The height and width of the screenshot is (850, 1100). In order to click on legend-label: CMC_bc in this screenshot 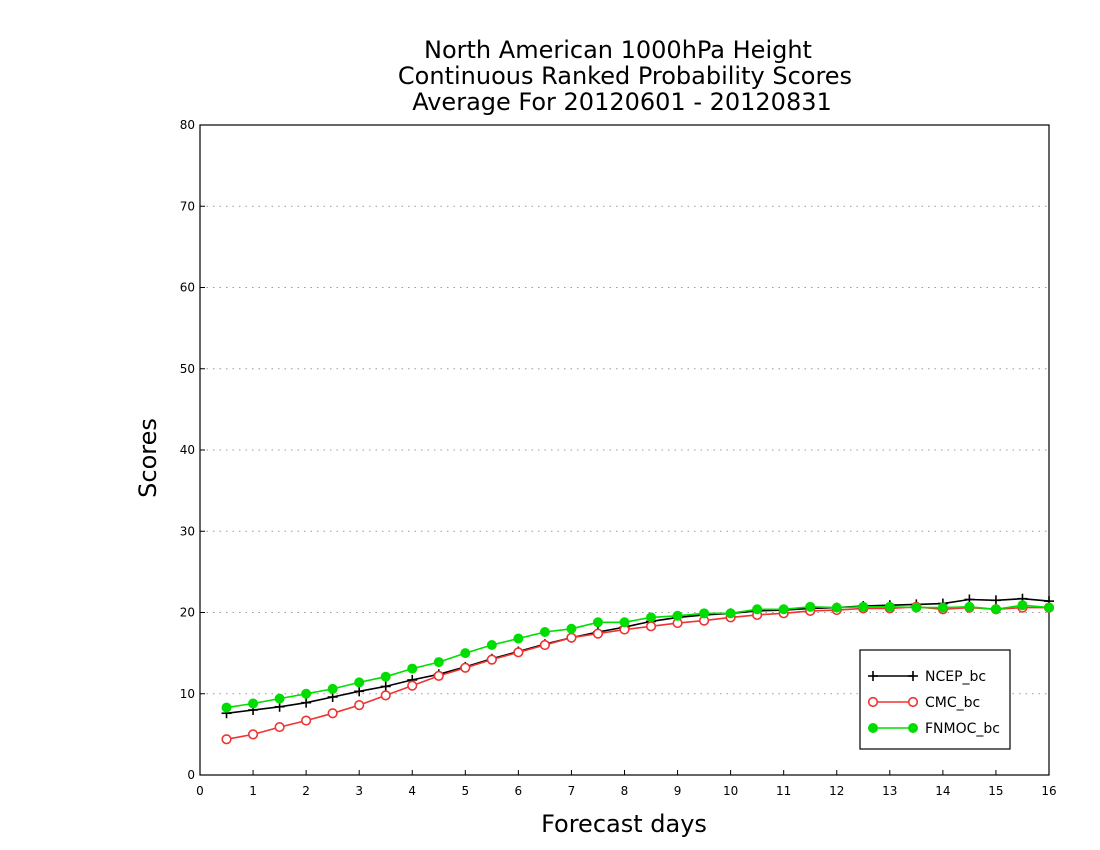, I will do `click(952, 703)`.